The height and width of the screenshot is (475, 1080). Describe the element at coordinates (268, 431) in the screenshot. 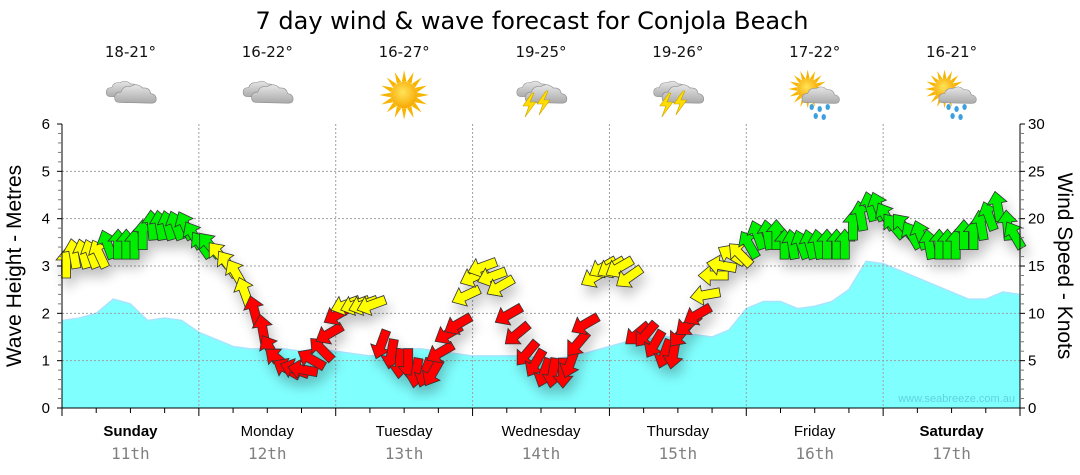

I see `day-label: Monday` at that location.